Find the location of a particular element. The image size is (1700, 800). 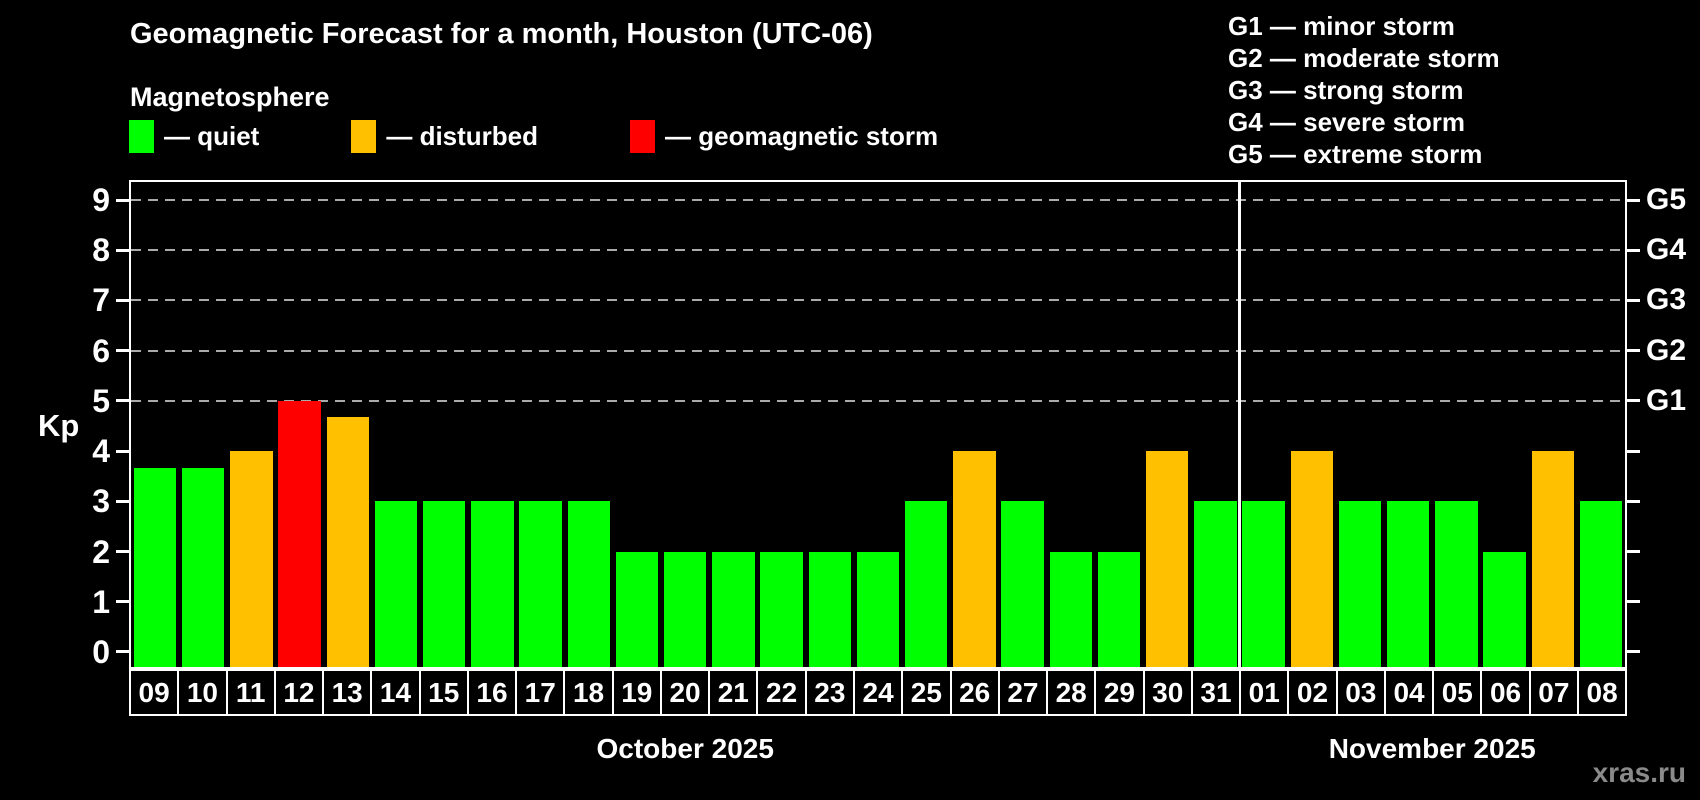

date-cell-12: 12 is located at coordinates (299, 692).